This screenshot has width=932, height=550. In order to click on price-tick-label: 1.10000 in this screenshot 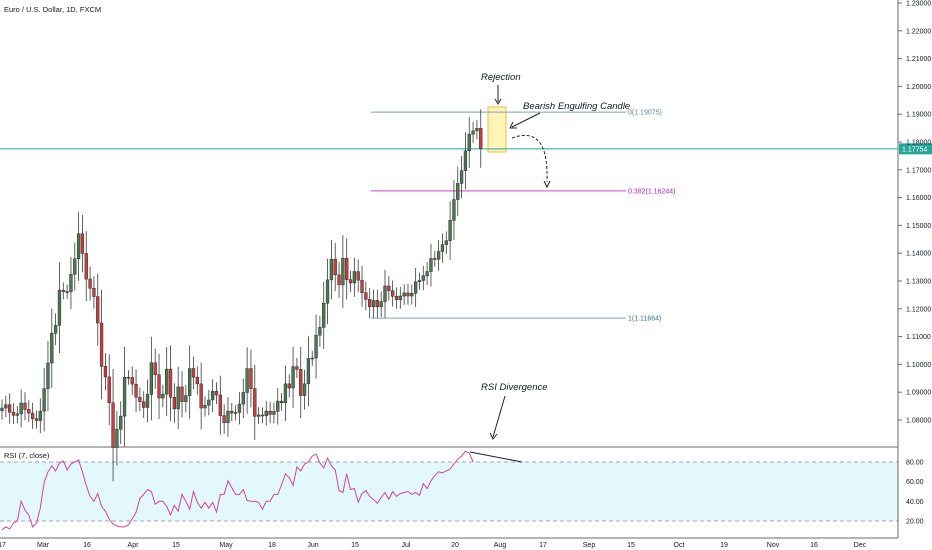, I will do `click(918, 365)`.